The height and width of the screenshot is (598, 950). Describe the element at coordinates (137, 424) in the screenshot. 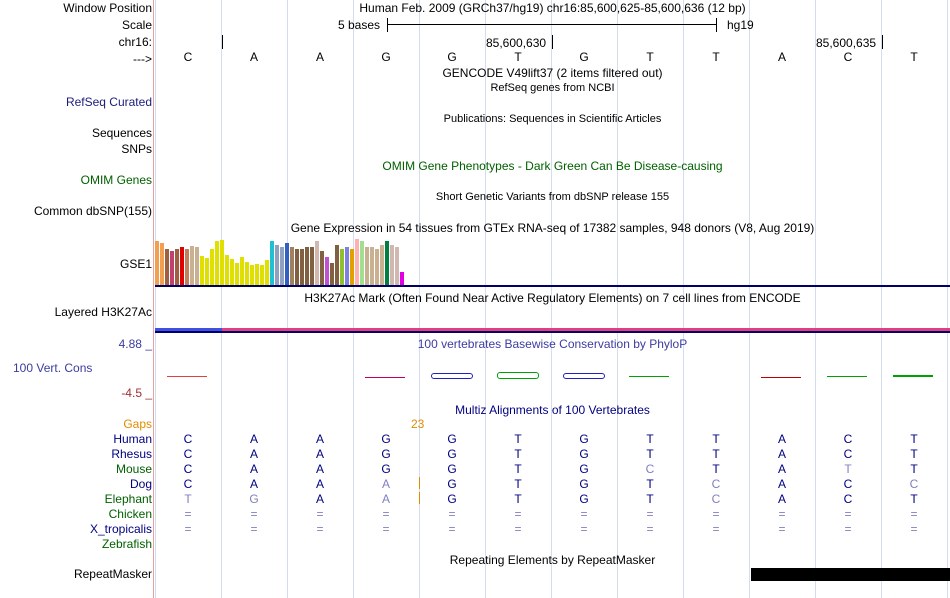

I see `gaps-label: Gaps` at that location.